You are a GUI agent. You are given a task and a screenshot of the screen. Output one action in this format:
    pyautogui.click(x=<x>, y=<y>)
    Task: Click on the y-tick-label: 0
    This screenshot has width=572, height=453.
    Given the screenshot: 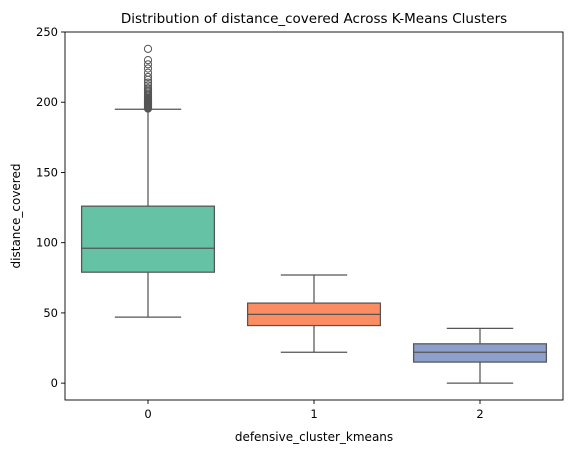 What is the action you would take?
    pyautogui.click(x=54, y=383)
    